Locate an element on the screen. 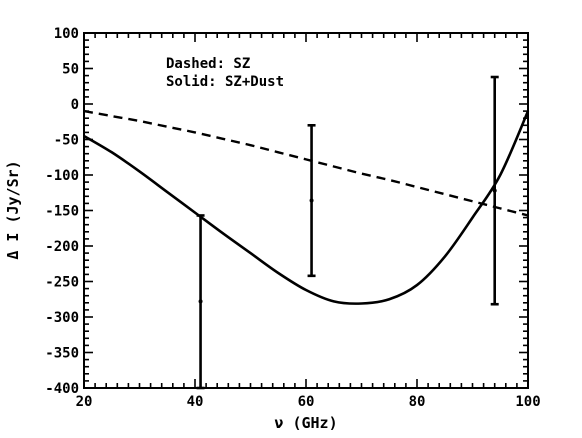 This screenshot has height=438, width=582. y-tick-label: -200 is located at coordinates (62, 247).